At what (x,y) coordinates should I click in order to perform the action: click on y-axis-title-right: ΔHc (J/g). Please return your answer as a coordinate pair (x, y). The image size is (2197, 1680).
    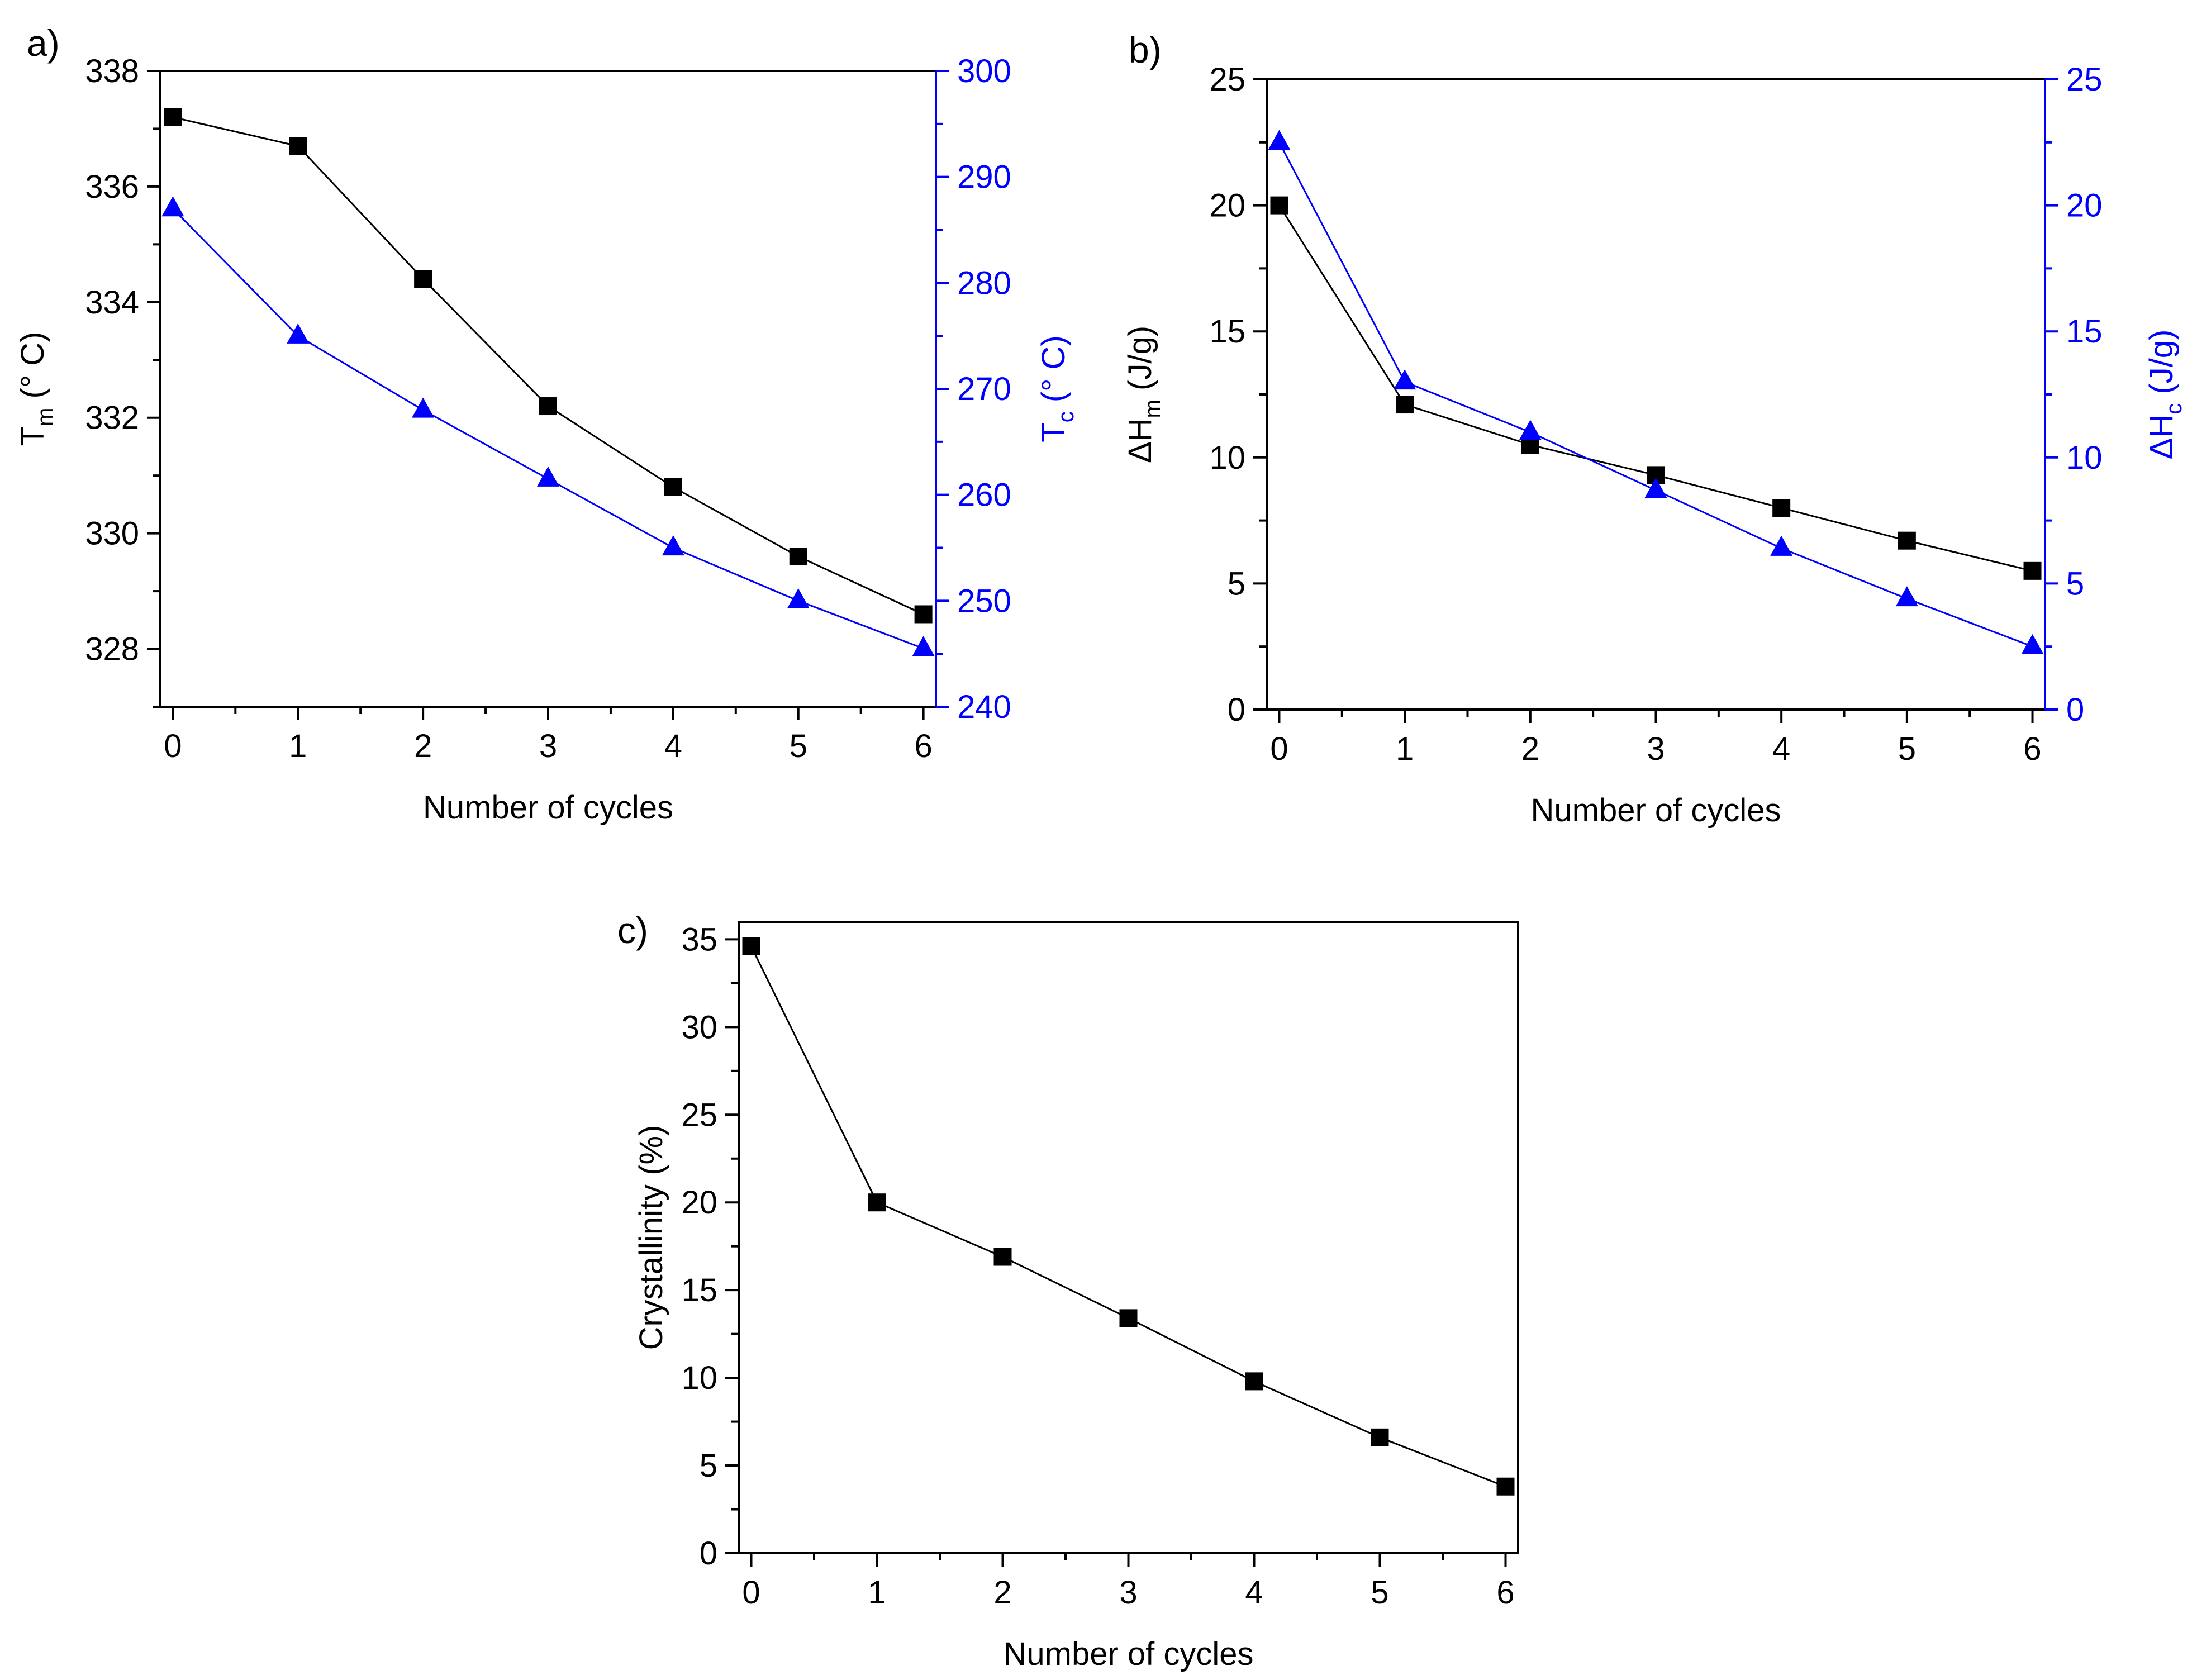
    Looking at the image, I should click on (2164, 395).